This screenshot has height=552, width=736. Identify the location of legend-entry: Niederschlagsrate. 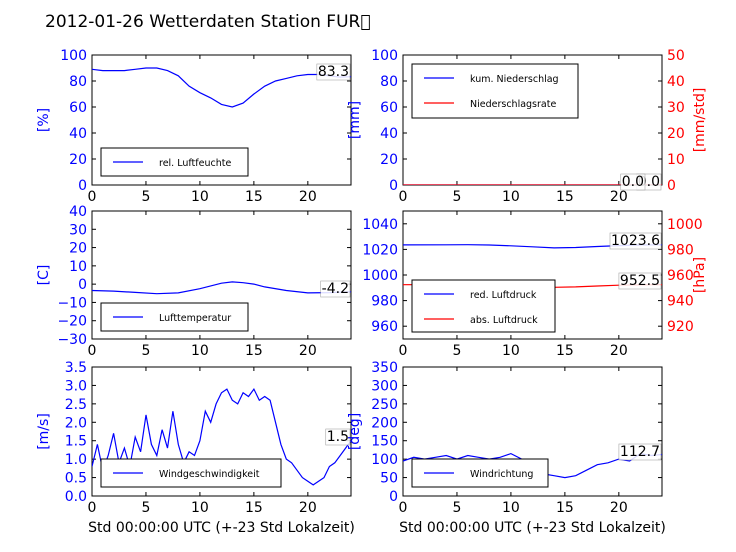
(513, 104).